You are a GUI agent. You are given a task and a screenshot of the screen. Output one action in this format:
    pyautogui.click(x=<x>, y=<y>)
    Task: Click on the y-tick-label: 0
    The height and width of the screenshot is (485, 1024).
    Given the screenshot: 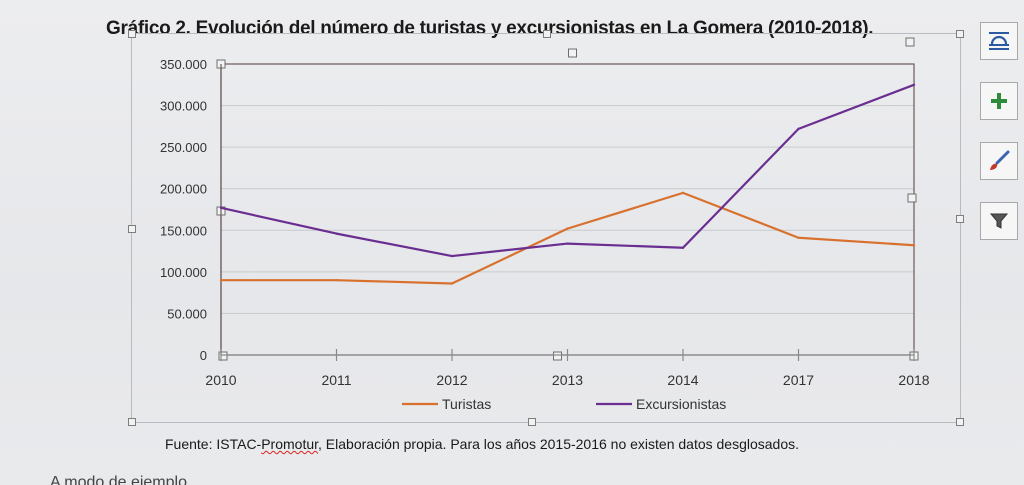 What is the action you would take?
    pyautogui.click(x=203, y=355)
    